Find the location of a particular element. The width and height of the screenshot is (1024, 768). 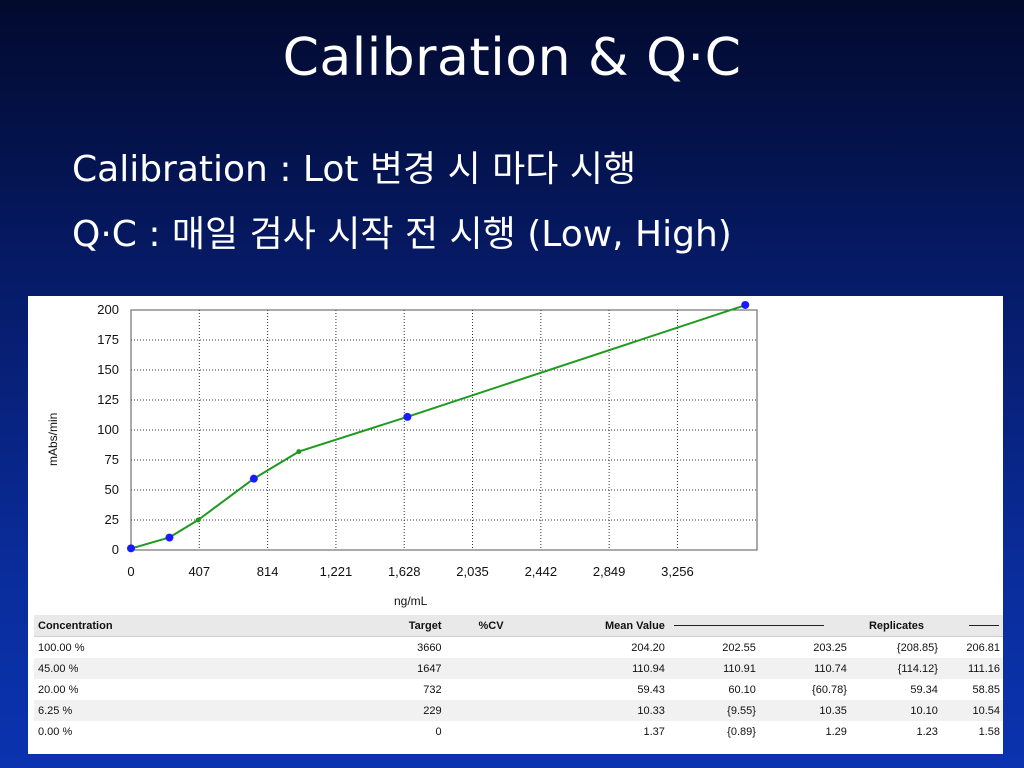

replicate-cell: 59.34 is located at coordinates (924, 689).